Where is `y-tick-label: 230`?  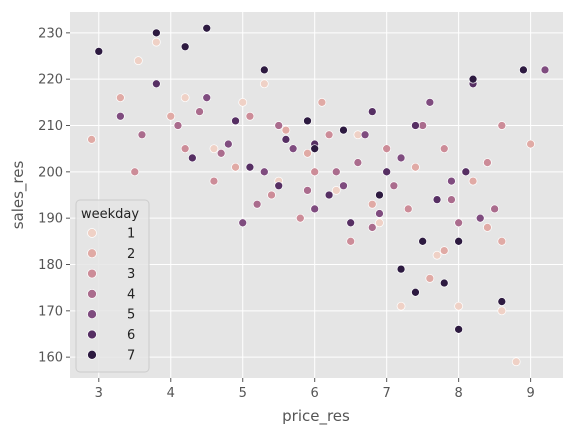
y-tick-label: 230 is located at coordinates (50, 33).